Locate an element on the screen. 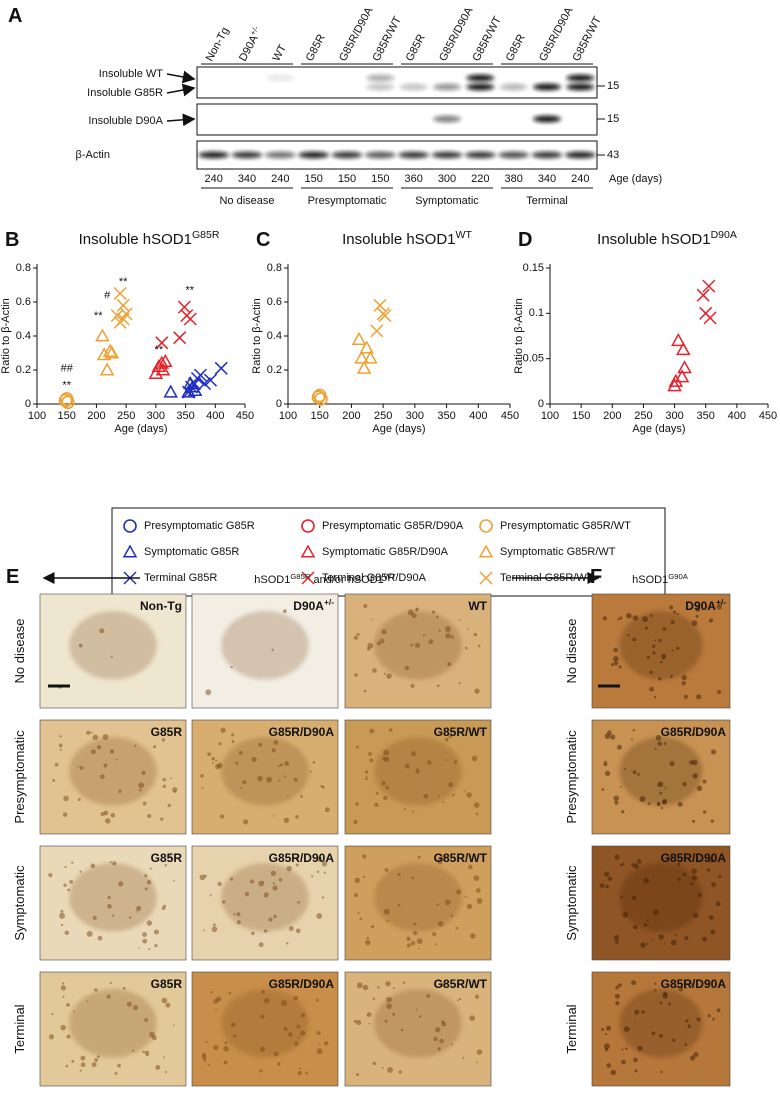 The width and height of the screenshot is (780, 1099). age: 240 is located at coordinates (213, 179).